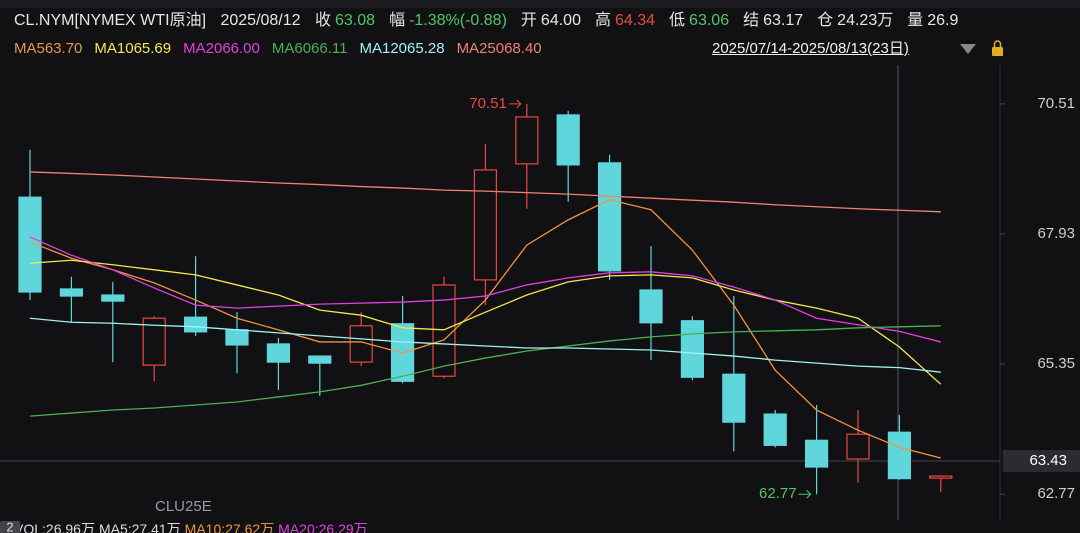 Image resolution: width=1080 pixels, height=533 pixels. Describe the element at coordinates (203, 48) in the screenshot. I see `legend-name: MA20` at that location.